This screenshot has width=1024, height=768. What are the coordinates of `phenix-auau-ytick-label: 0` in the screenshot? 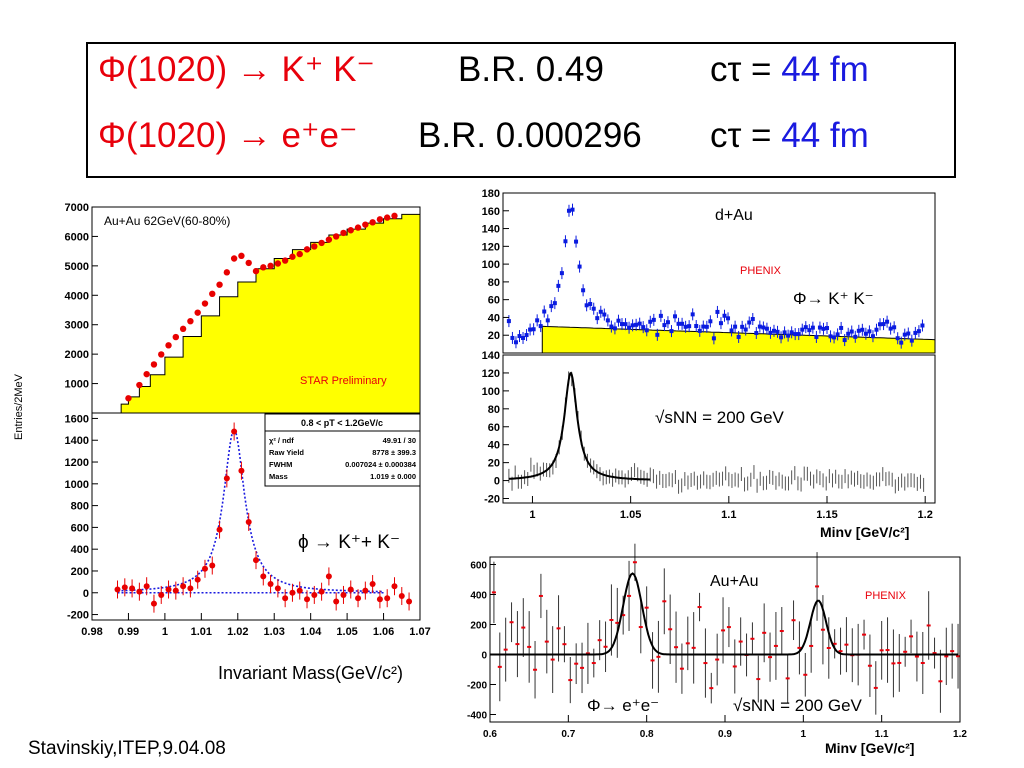 It's located at (484, 656).